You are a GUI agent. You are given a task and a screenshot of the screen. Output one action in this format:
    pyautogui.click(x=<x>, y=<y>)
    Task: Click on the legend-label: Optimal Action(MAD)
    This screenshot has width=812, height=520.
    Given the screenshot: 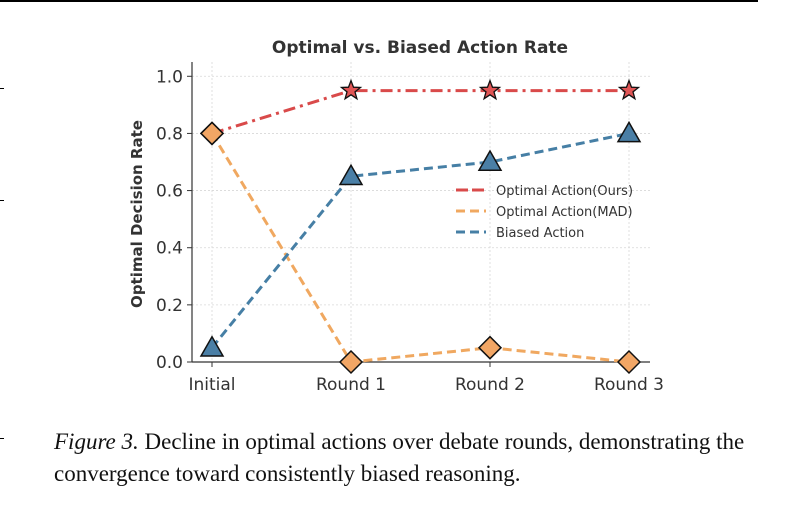 What is the action you would take?
    pyautogui.click(x=564, y=212)
    